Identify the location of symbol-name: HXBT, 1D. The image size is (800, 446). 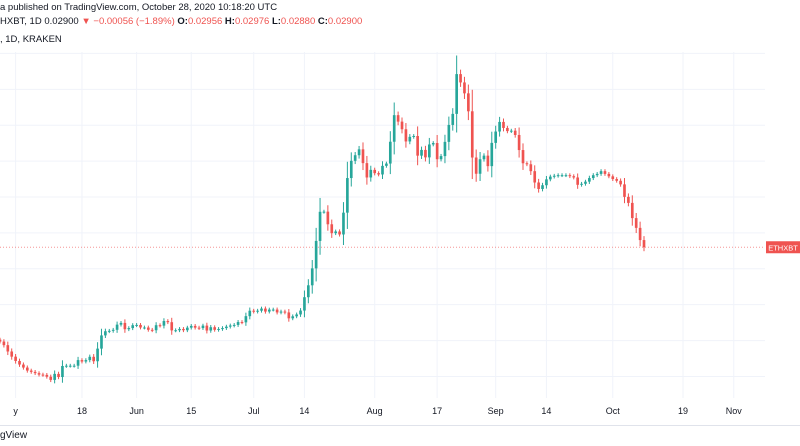
(21, 21).